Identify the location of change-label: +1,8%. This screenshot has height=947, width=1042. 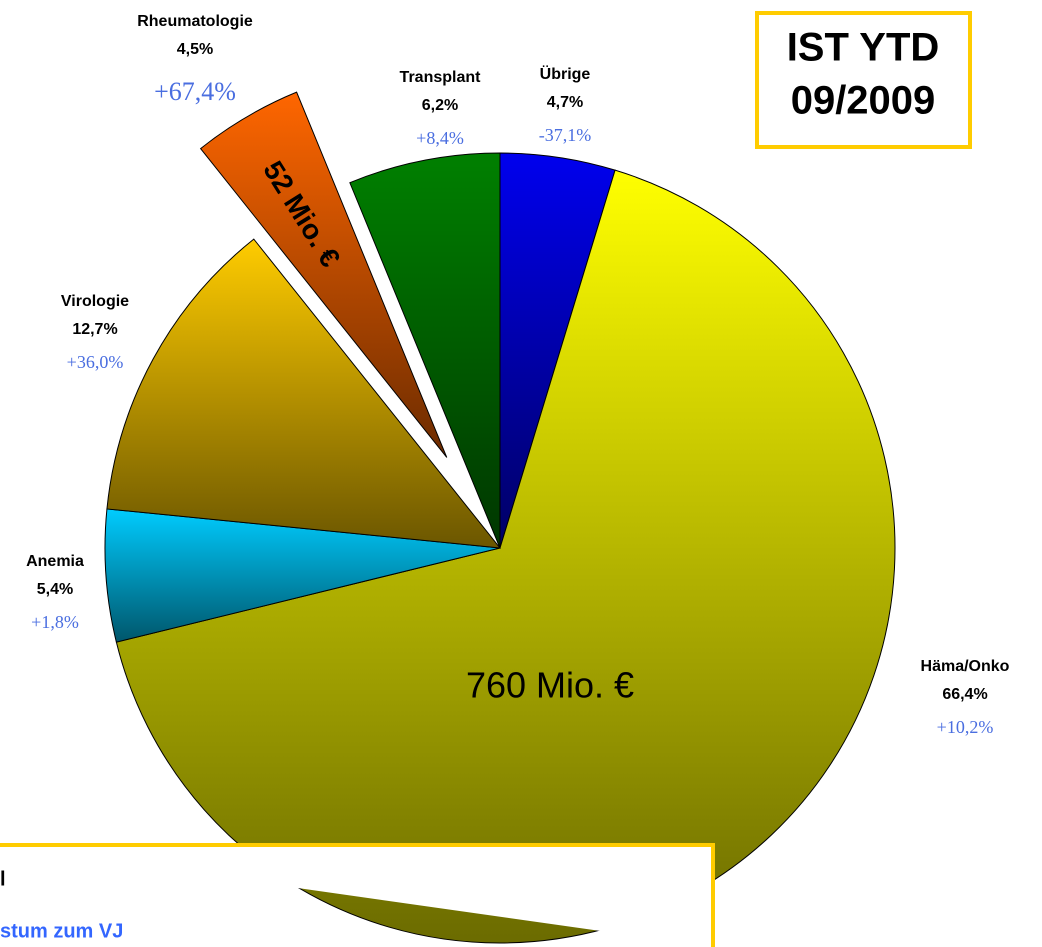
(55, 622).